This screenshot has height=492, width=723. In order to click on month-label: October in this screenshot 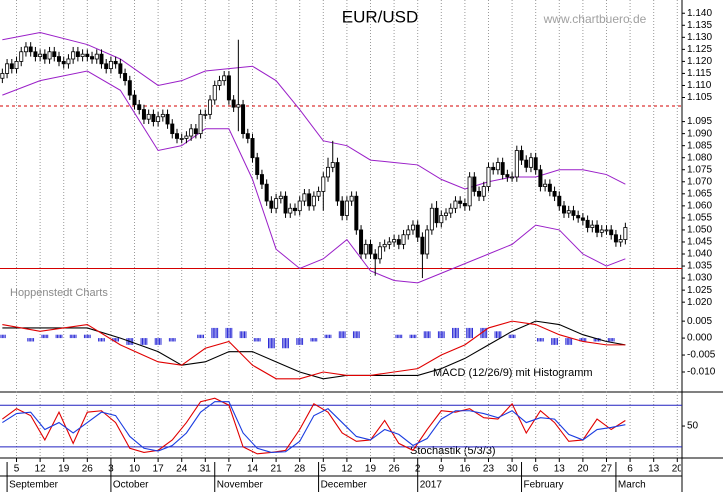, I will do `click(131, 485)`.